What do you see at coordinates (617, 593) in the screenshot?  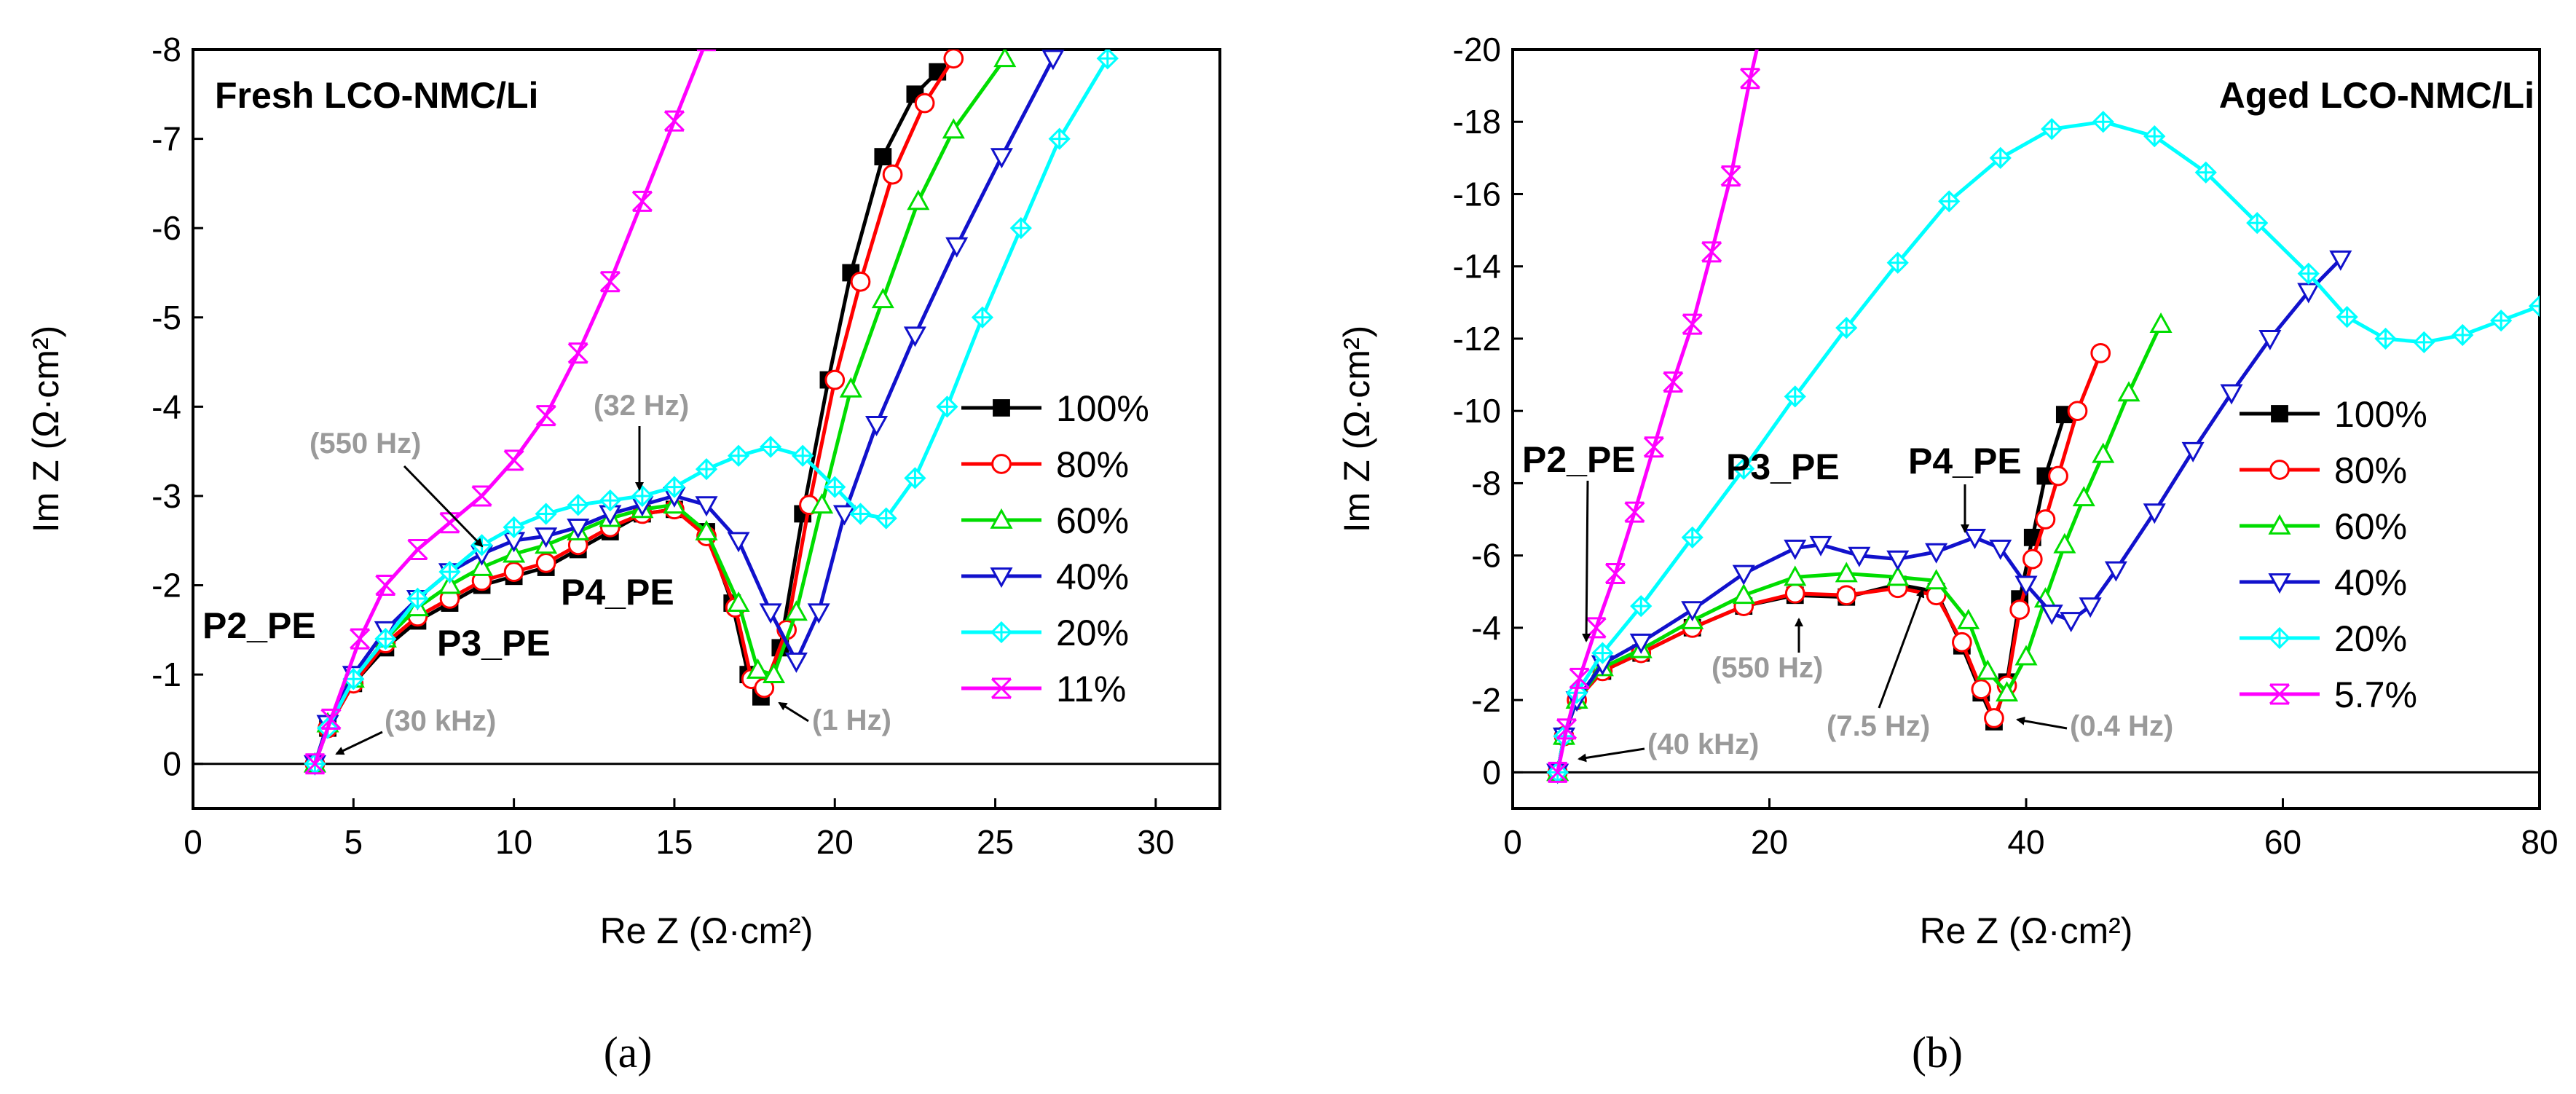 I see `panel-a-peak-p4: P4_PE` at bounding box center [617, 593].